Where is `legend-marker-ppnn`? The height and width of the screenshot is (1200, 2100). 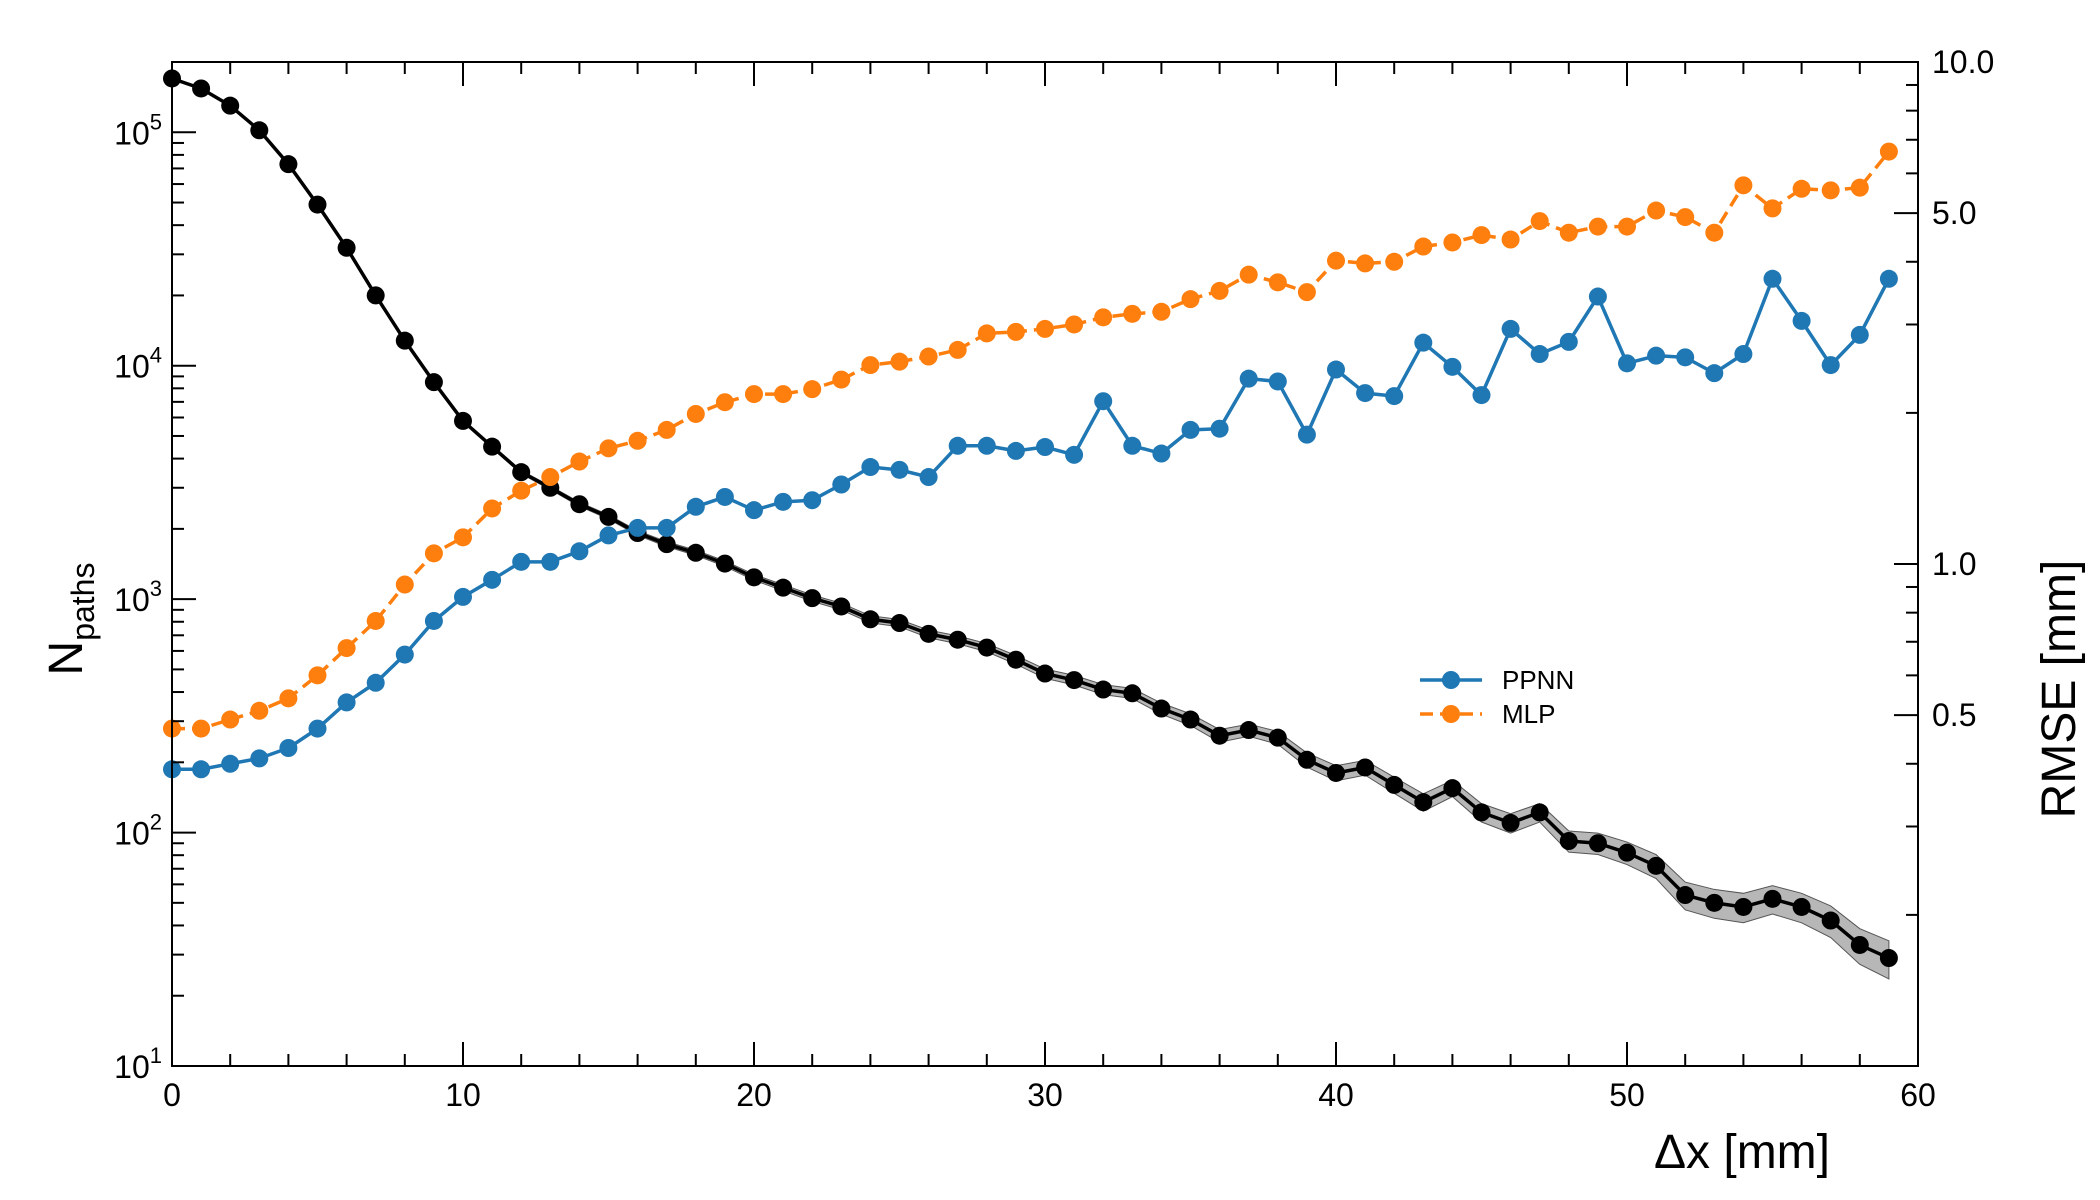 legend-marker-ppnn is located at coordinates (1451, 680).